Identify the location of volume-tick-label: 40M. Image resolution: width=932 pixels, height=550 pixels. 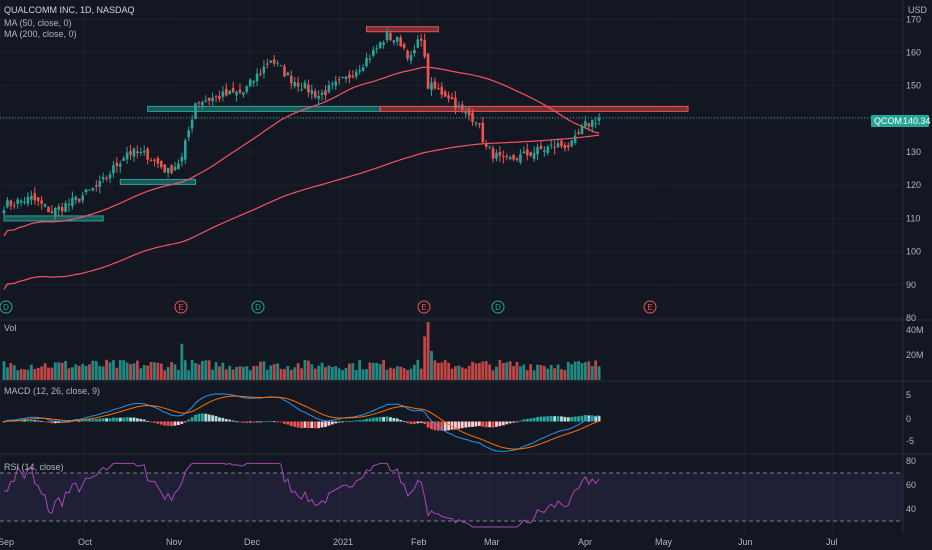
(915, 330).